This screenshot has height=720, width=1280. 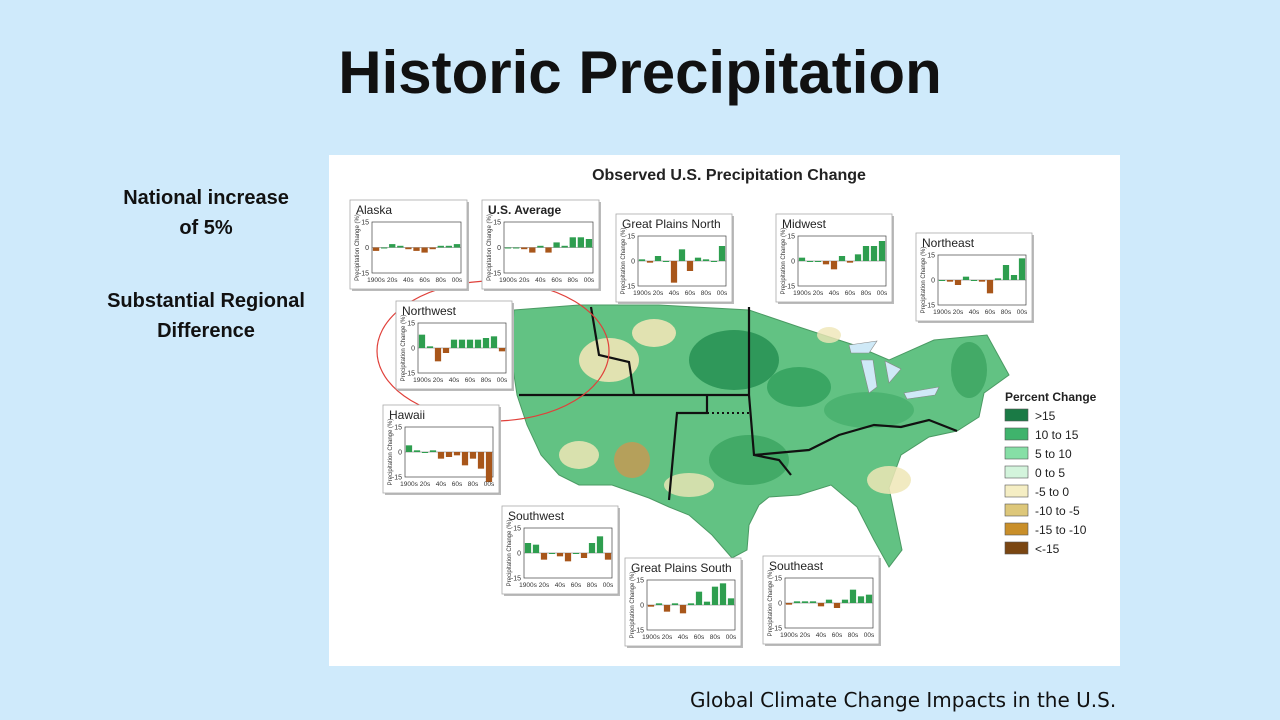 I want to click on x-tick-label: 00s, so click(x=731, y=637).